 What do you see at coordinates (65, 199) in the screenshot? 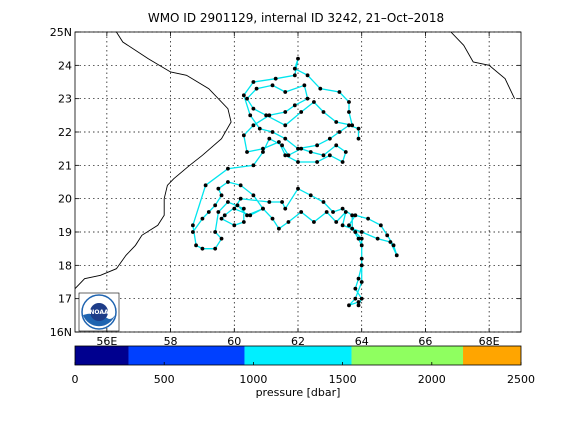
I see `y-tick-label: 20` at bounding box center [65, 199].